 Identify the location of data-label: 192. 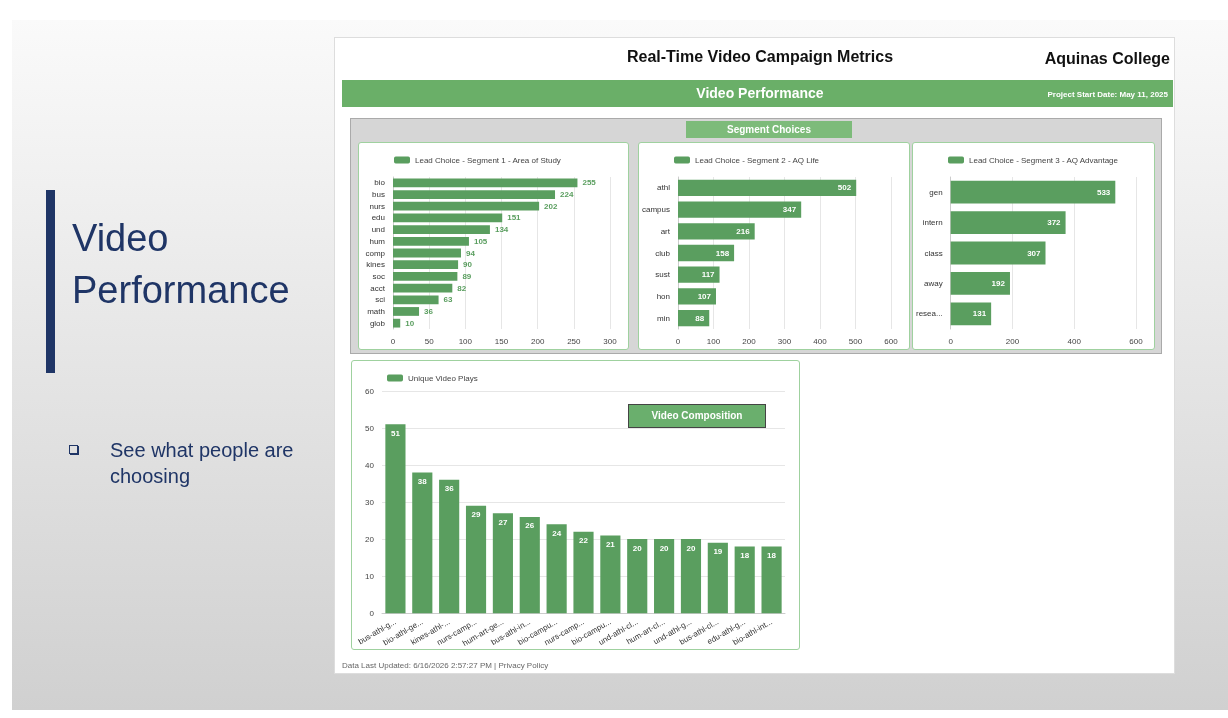
(998, 283).